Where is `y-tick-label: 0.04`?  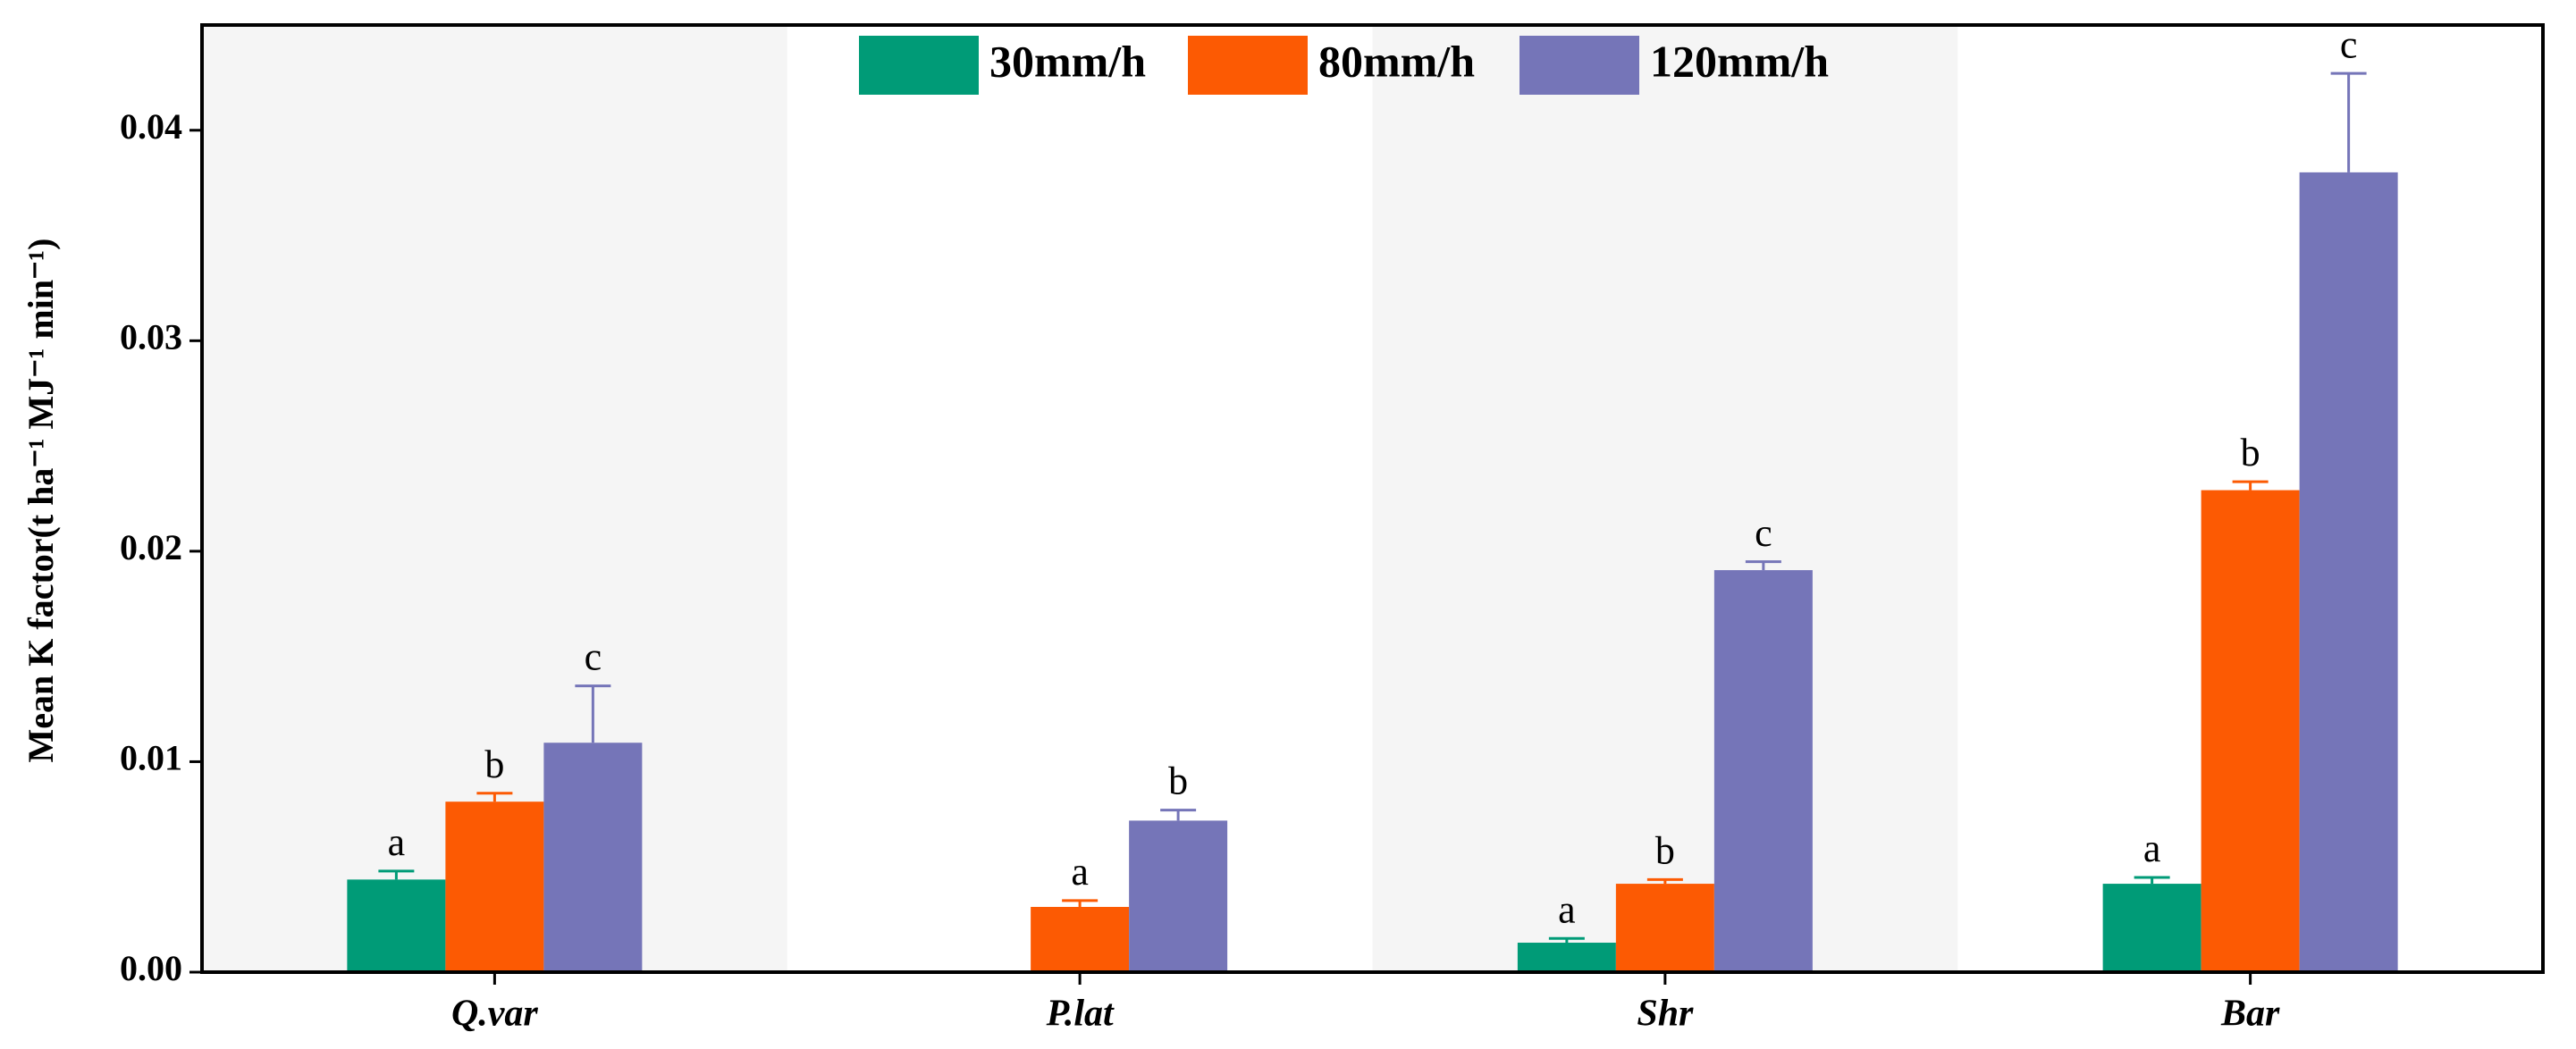 y-tick-label: 0.04 is located at coordinates (151, 126).